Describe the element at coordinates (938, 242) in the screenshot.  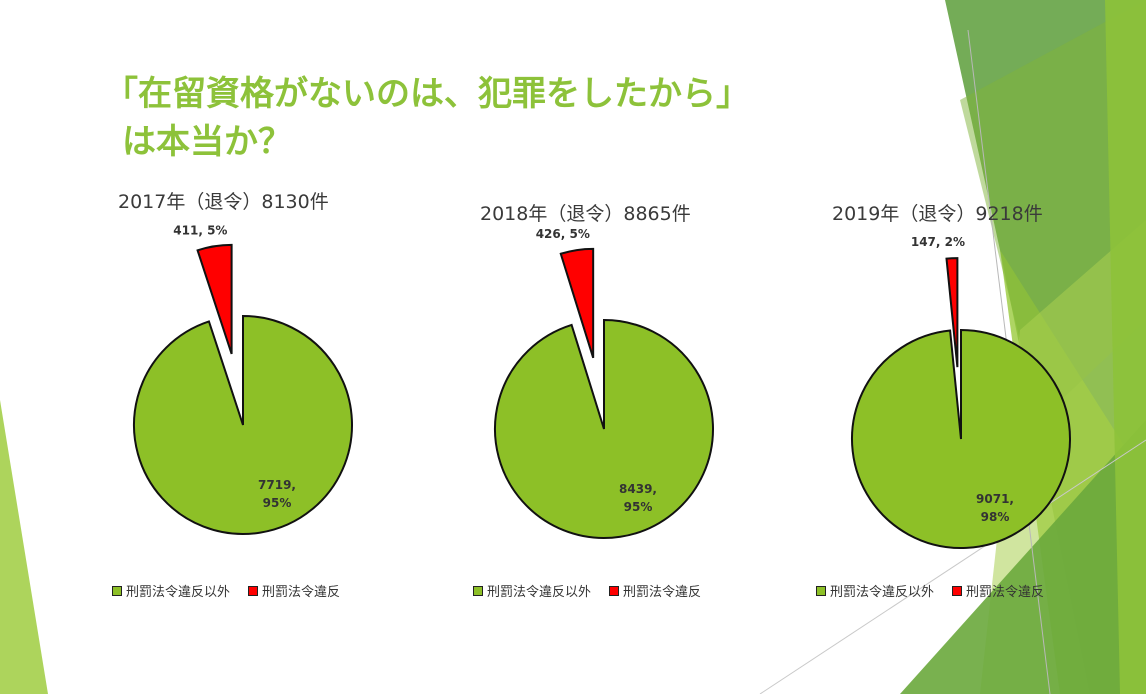
I see `data-label-criminal: 147, 2%` at that location.